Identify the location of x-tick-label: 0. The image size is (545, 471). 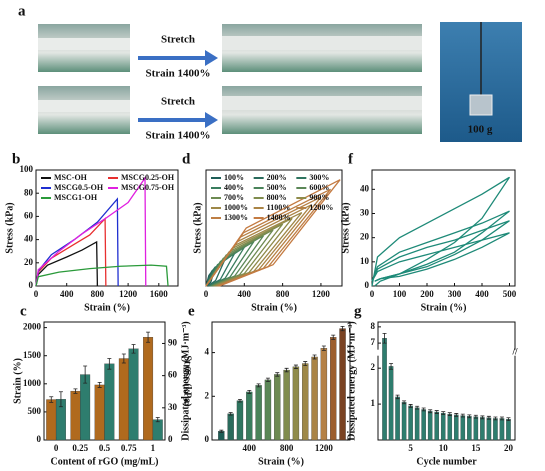
(206, 294).